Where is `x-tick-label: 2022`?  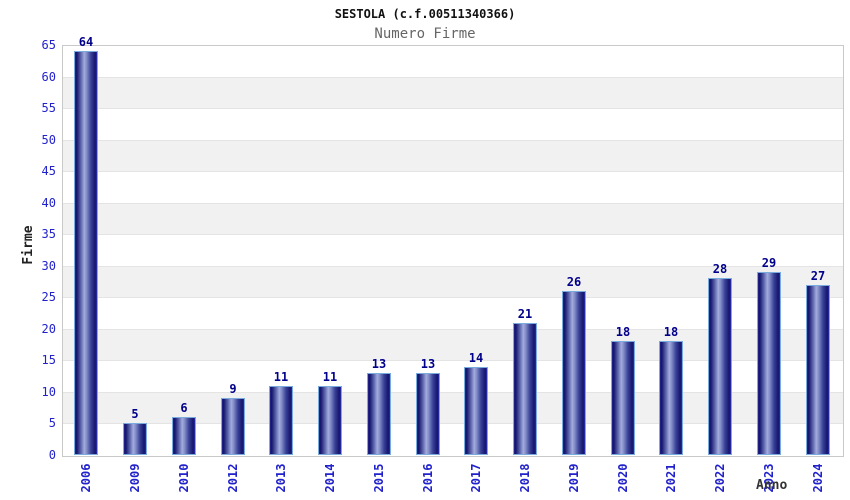 x-tick-label: 2022 is located at coordinates (720, 478).